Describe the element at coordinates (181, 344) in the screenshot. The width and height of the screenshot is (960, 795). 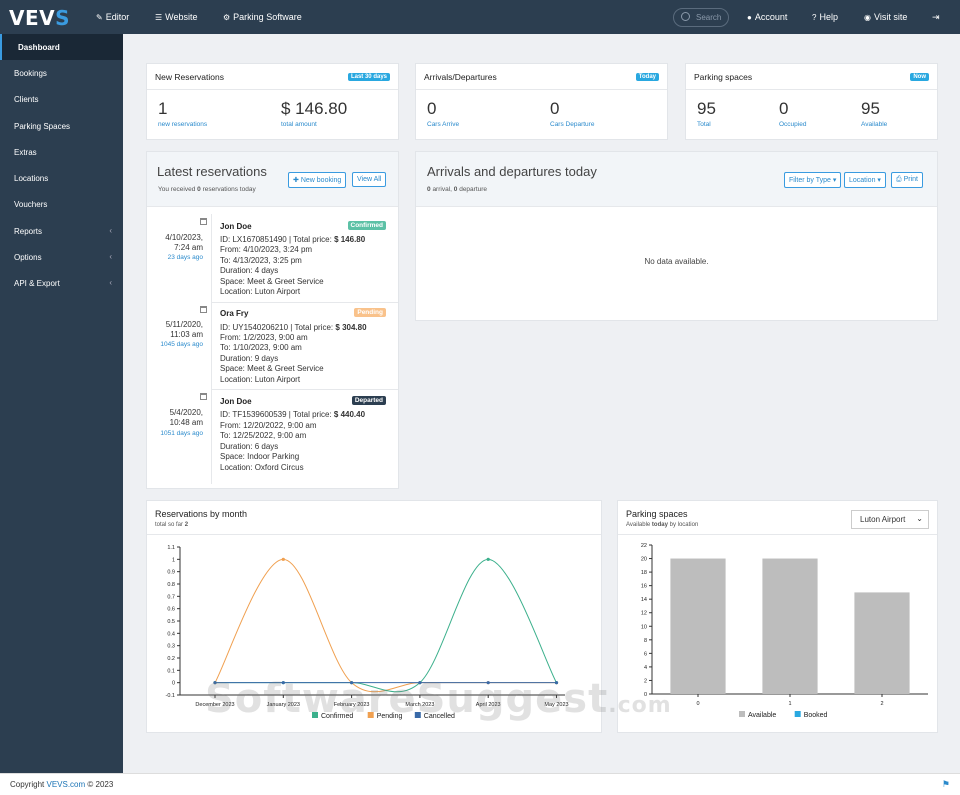
I see `reservation-ago: 1045 days ago` at that location.